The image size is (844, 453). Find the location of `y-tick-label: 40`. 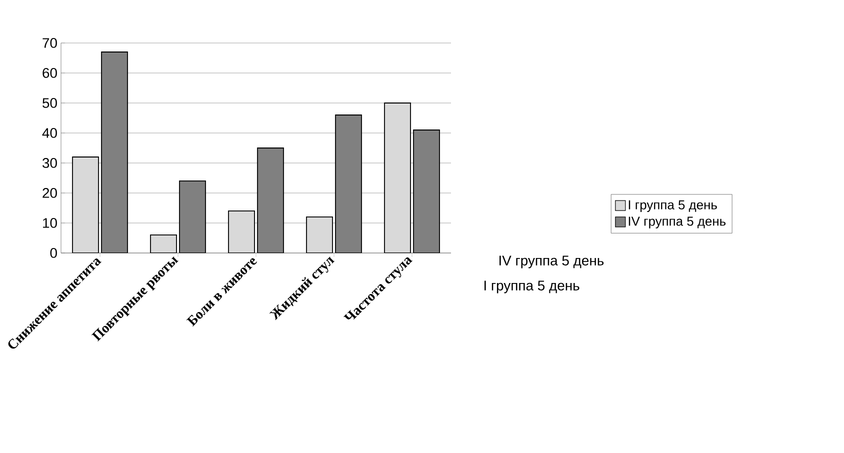

y-tick-label: 40 is located at coordinates (49, 133).